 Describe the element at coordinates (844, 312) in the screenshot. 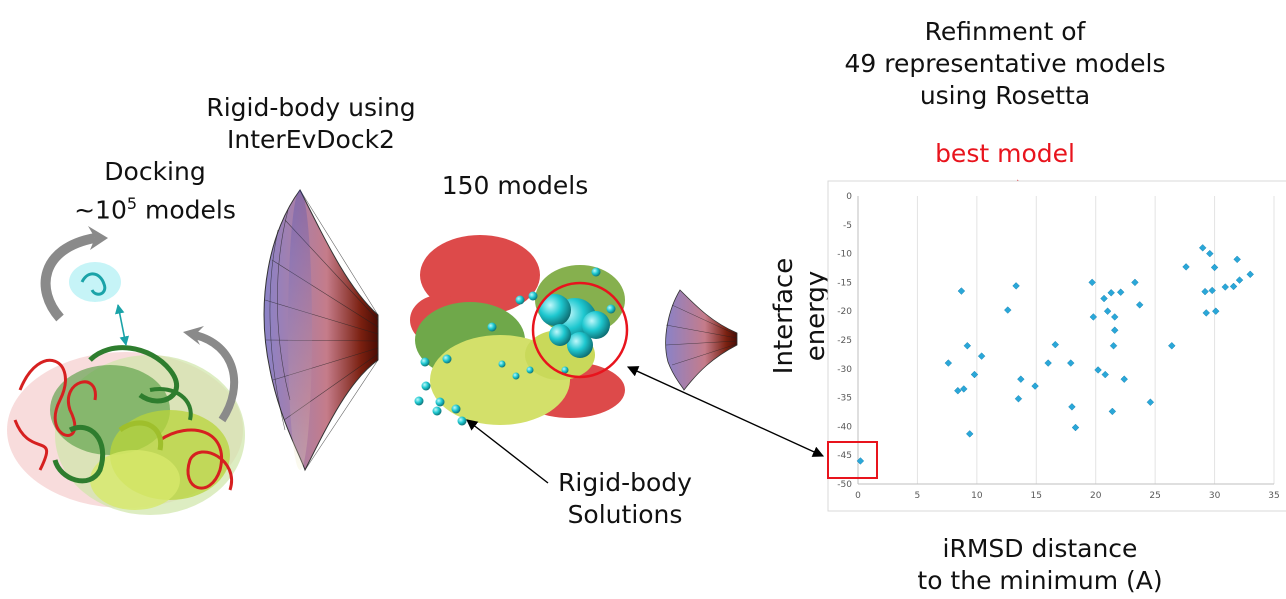

I see `y-tick-label: -20` at that location.